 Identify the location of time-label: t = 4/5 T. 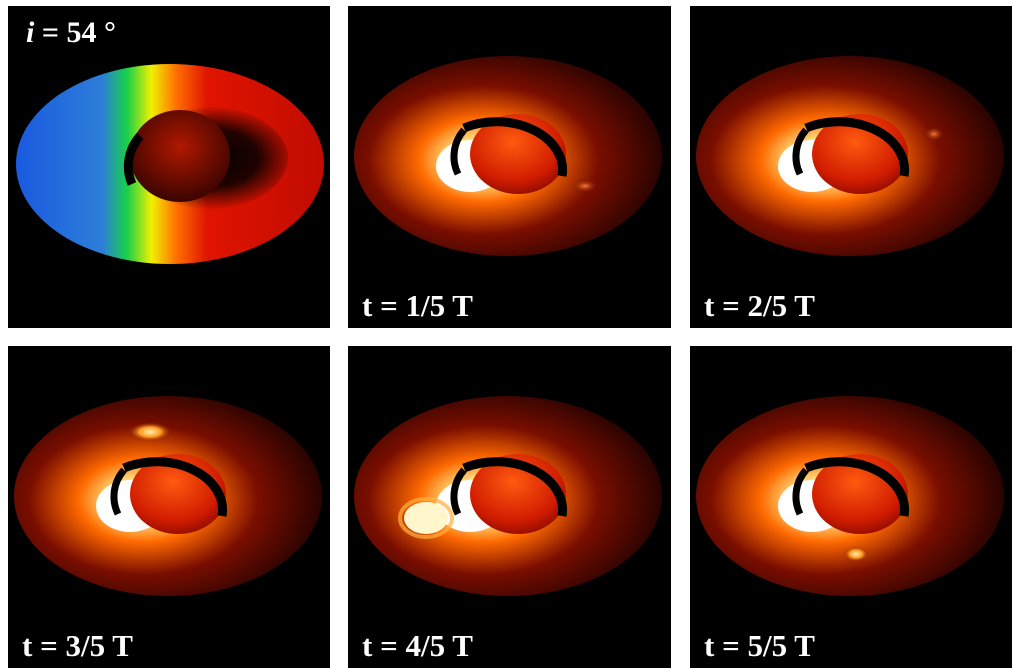
(417, 645).